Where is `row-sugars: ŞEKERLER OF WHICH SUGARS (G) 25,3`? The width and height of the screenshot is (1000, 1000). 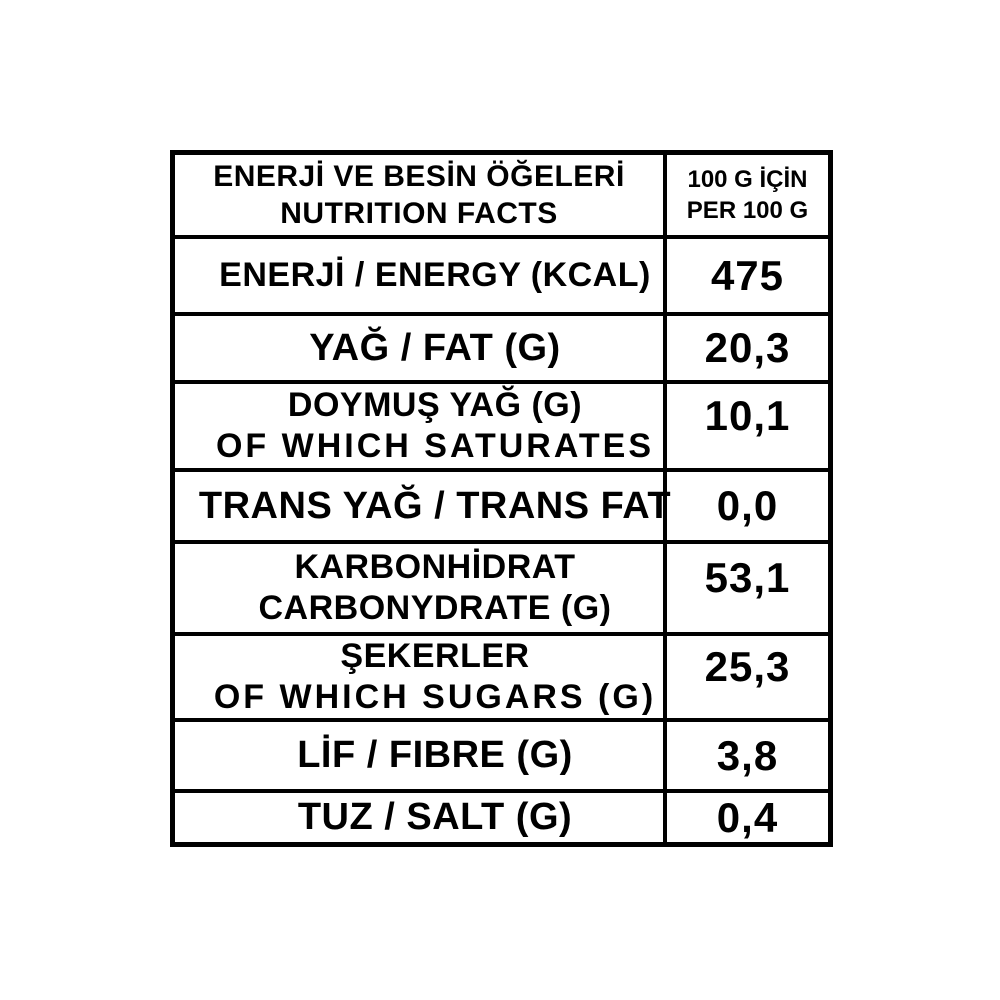
row-sugars: ŞEKERLER OF WHICH SUGARS (G) 25,3 is located at coordinates (501, 675).